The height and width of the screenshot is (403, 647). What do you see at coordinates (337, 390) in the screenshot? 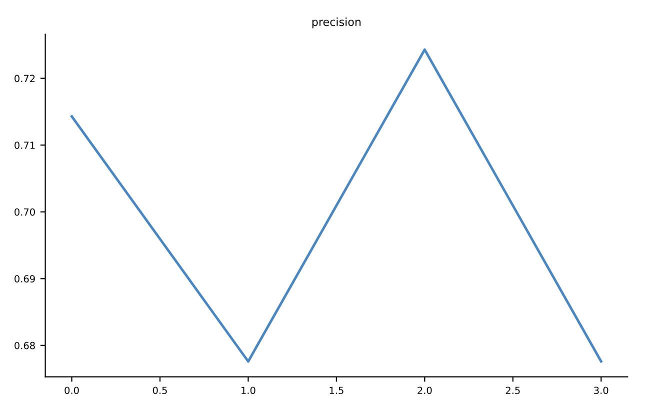
I see `x-tick-label: 1.5` at bounding box center [337, 390].